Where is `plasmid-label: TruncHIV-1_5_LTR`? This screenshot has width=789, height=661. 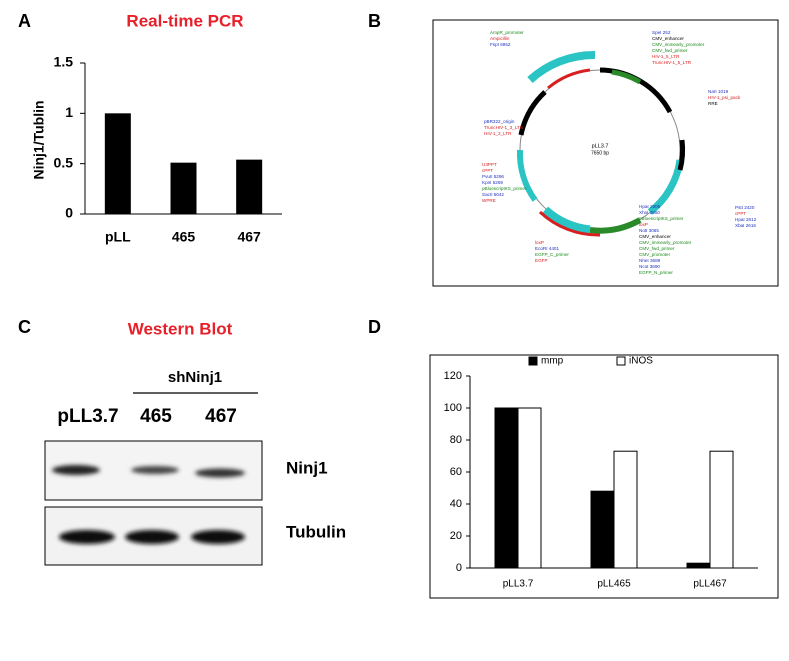
plasmid-label: TruncHIV-1_5_LTR is located at coordinates (672, 62).